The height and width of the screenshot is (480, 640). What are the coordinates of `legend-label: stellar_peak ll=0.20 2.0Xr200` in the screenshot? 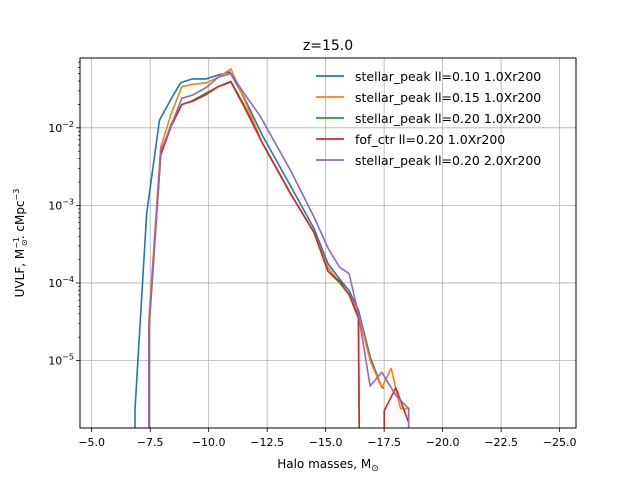 It's located at (448, 160).